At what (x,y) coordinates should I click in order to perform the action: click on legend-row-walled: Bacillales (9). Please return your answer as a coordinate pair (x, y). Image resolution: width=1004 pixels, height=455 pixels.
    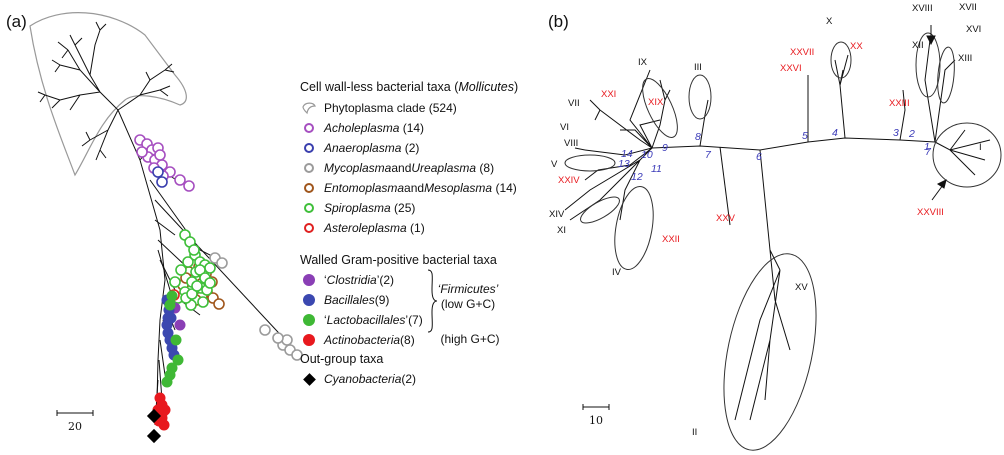
    Looking at the image, I should click on (344, 300).